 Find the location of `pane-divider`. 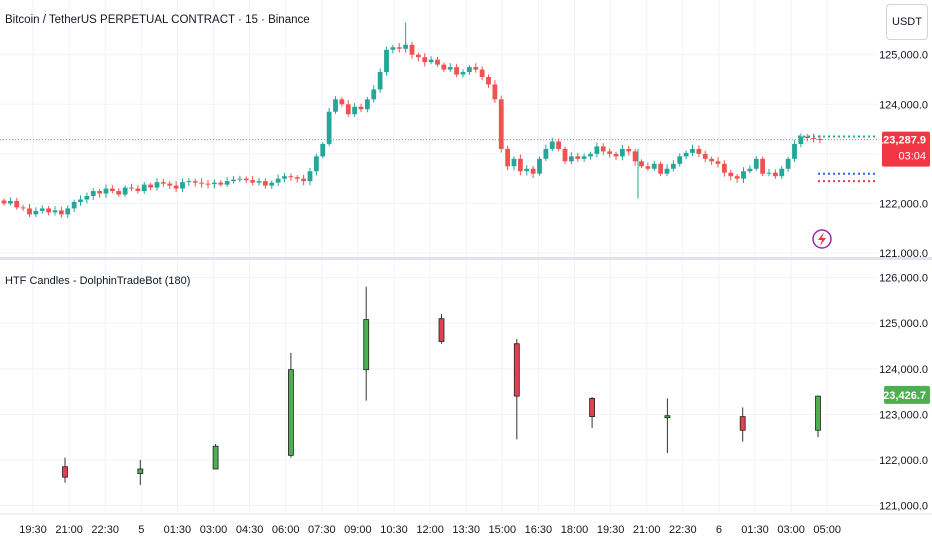

pane-divider is located at coordinates (466, 258).